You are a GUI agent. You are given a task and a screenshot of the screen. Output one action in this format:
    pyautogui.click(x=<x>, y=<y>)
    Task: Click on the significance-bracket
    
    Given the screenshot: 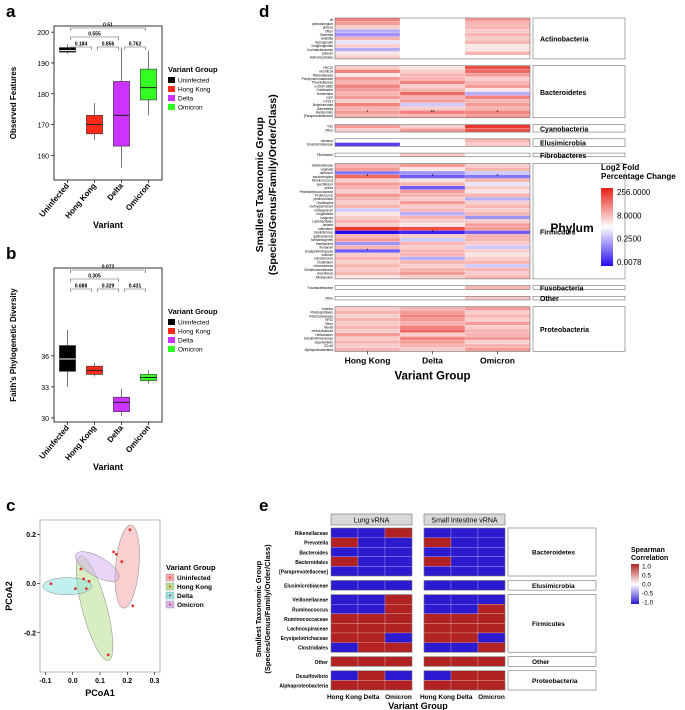 What is the action you would take?
    pyautogui.click(x=81, y=290)
    